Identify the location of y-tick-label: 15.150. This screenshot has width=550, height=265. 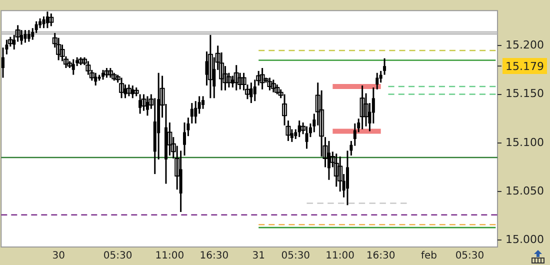
(525, 93).